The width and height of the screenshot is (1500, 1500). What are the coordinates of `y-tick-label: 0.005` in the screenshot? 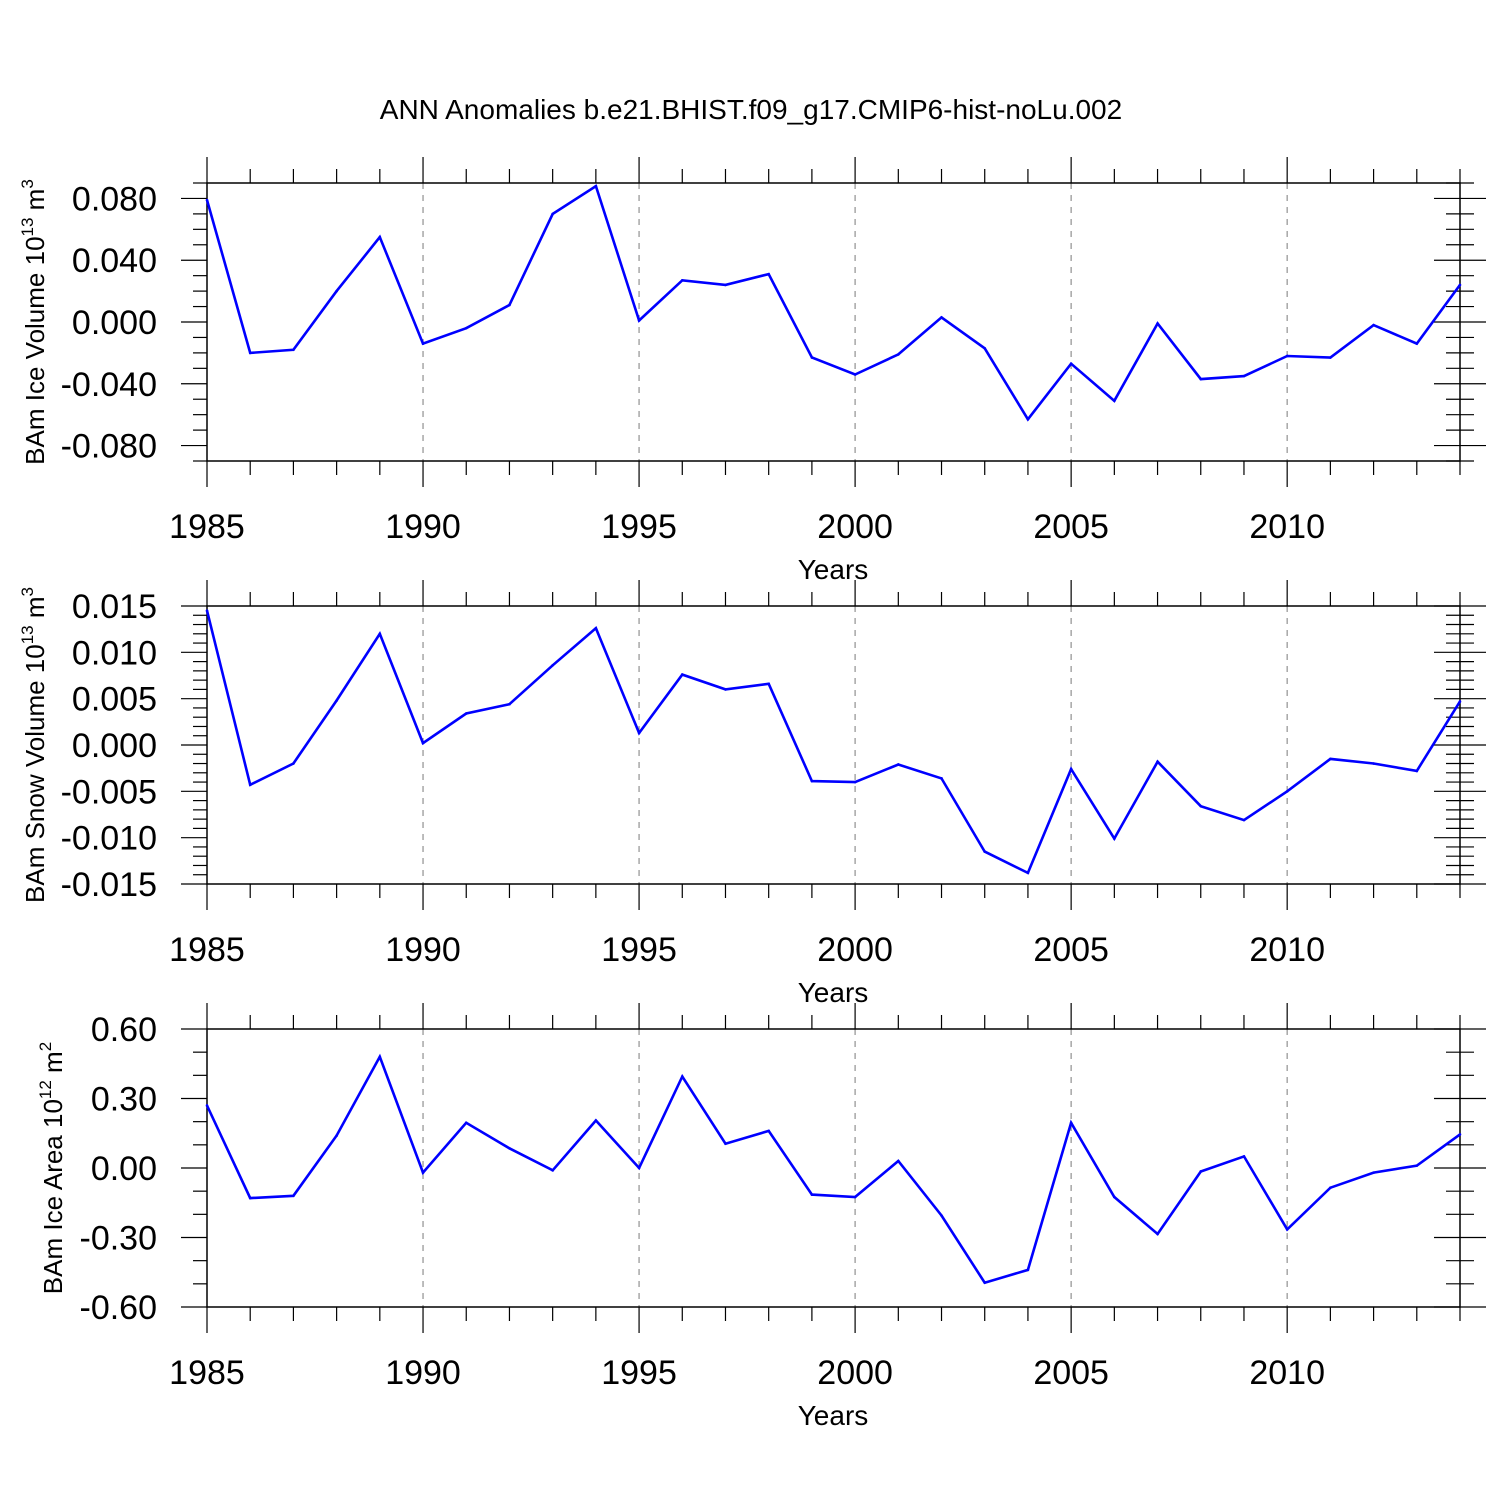 It's located at (114, 700).